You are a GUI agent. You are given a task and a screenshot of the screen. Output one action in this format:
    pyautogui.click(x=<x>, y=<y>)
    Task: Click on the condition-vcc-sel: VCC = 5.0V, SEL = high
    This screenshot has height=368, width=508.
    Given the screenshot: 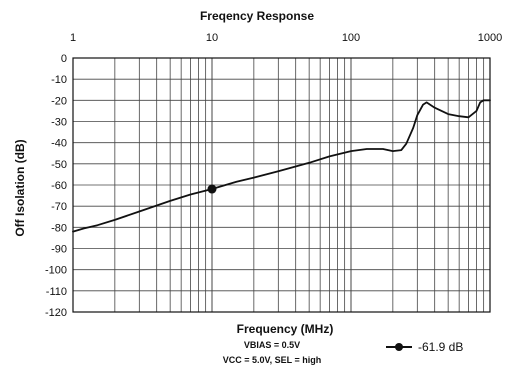 What is the action you would take?
    pyautogui.click(x=272, y=360)
    